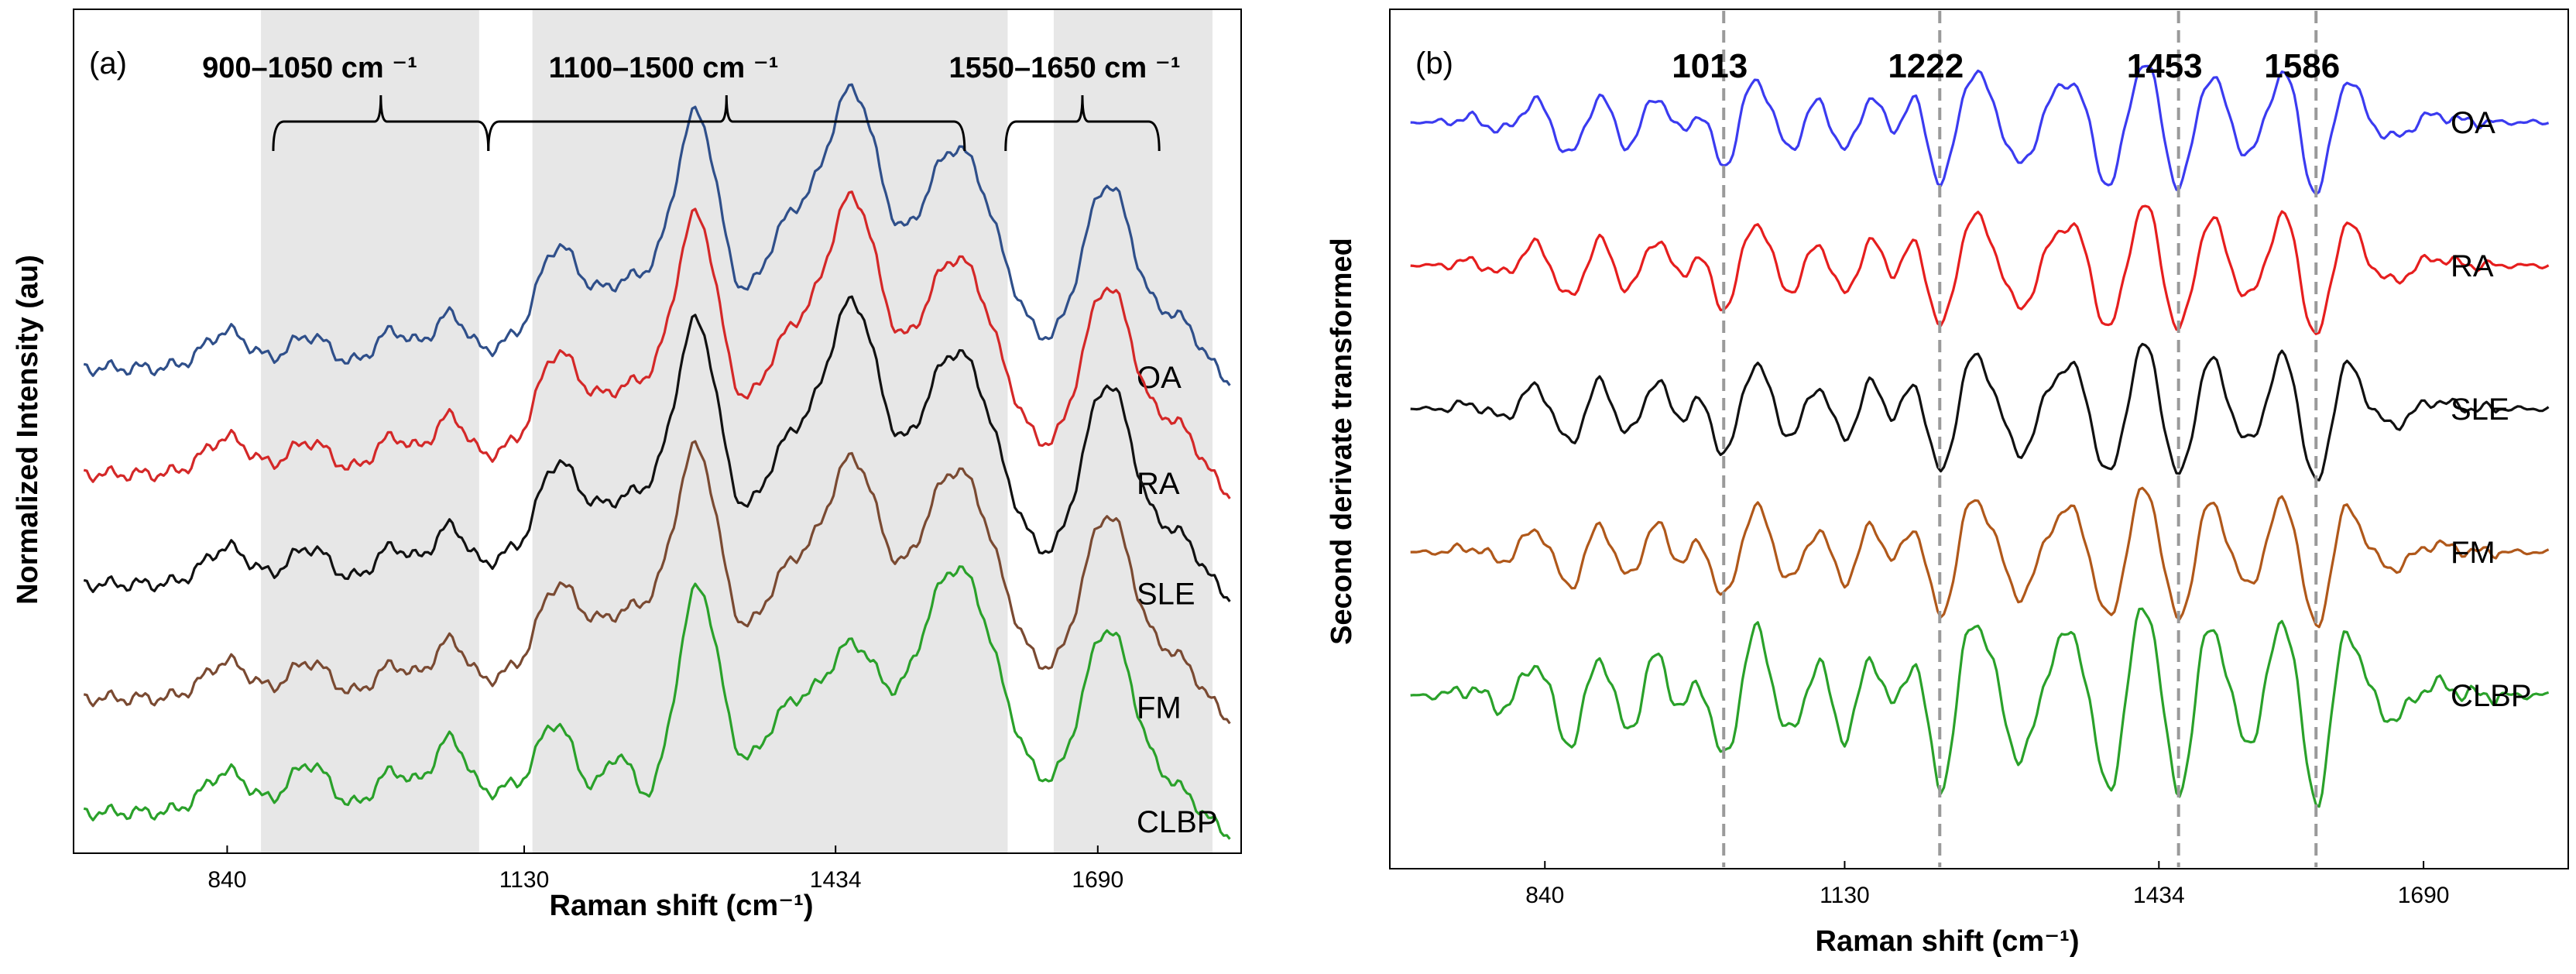  I want to click on band-label: 900–1050 cm ⁻¹, so click(309, 68).